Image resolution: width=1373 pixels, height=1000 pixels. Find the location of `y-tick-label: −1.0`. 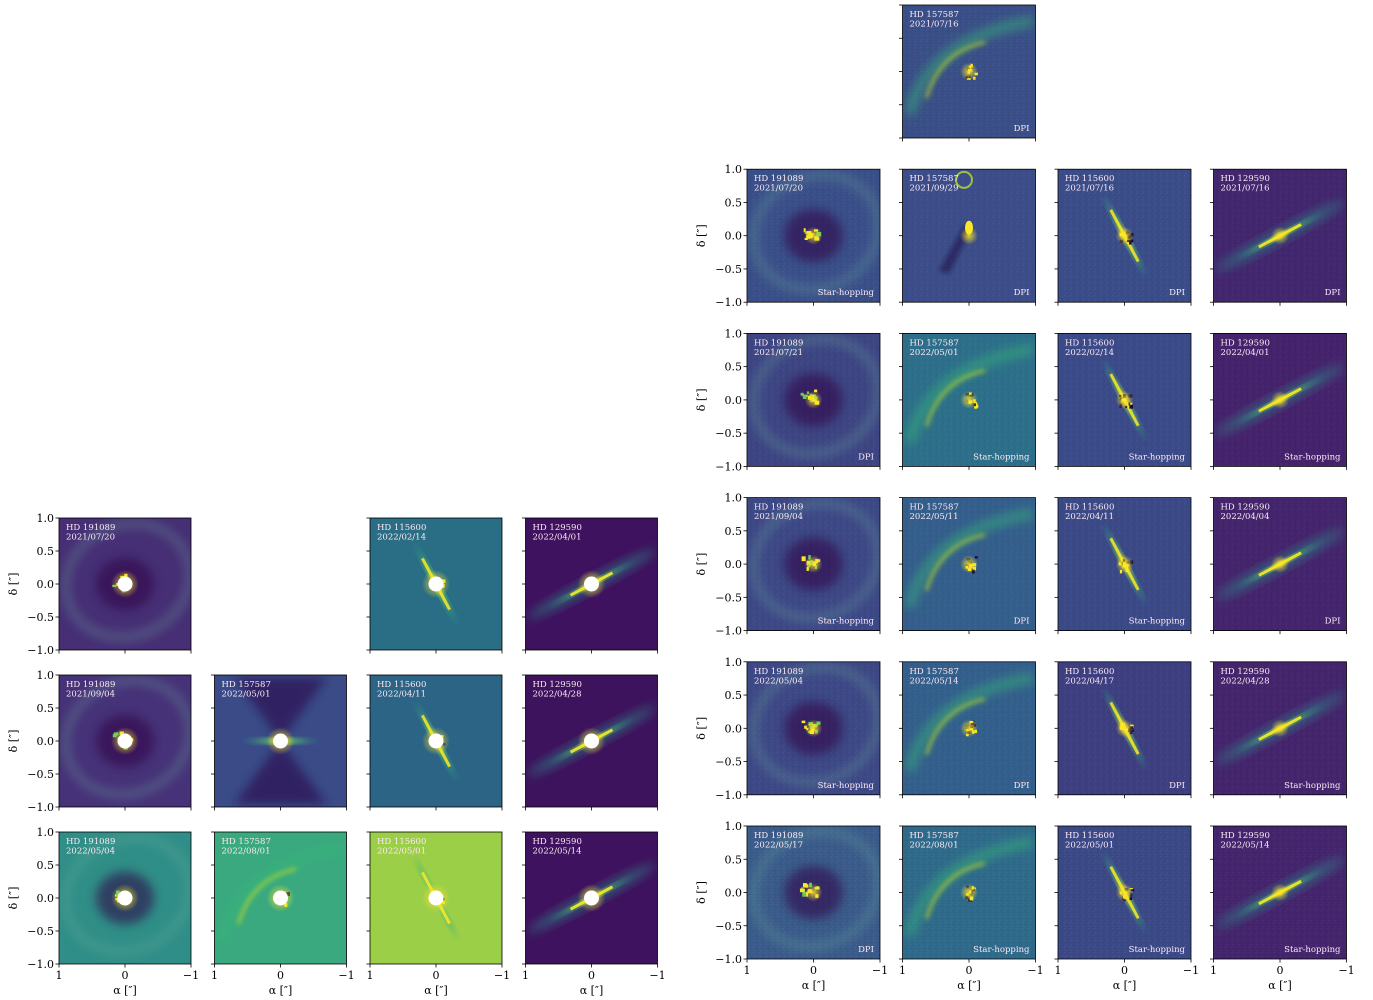

y-tick-label: −1.0 is located at coordinates (728, 959).